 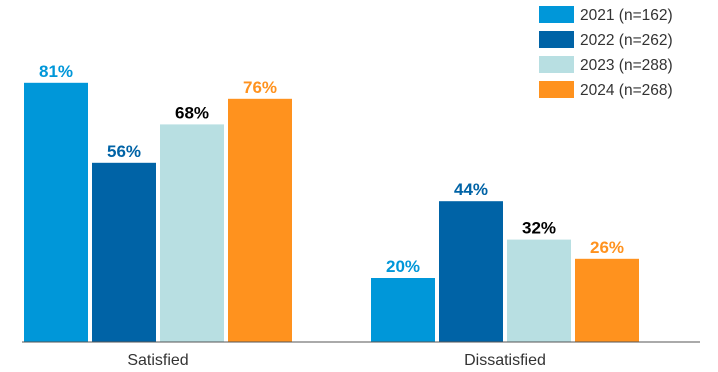 I want to click on bar-satisfied-2024, so click(x=260, y=220).